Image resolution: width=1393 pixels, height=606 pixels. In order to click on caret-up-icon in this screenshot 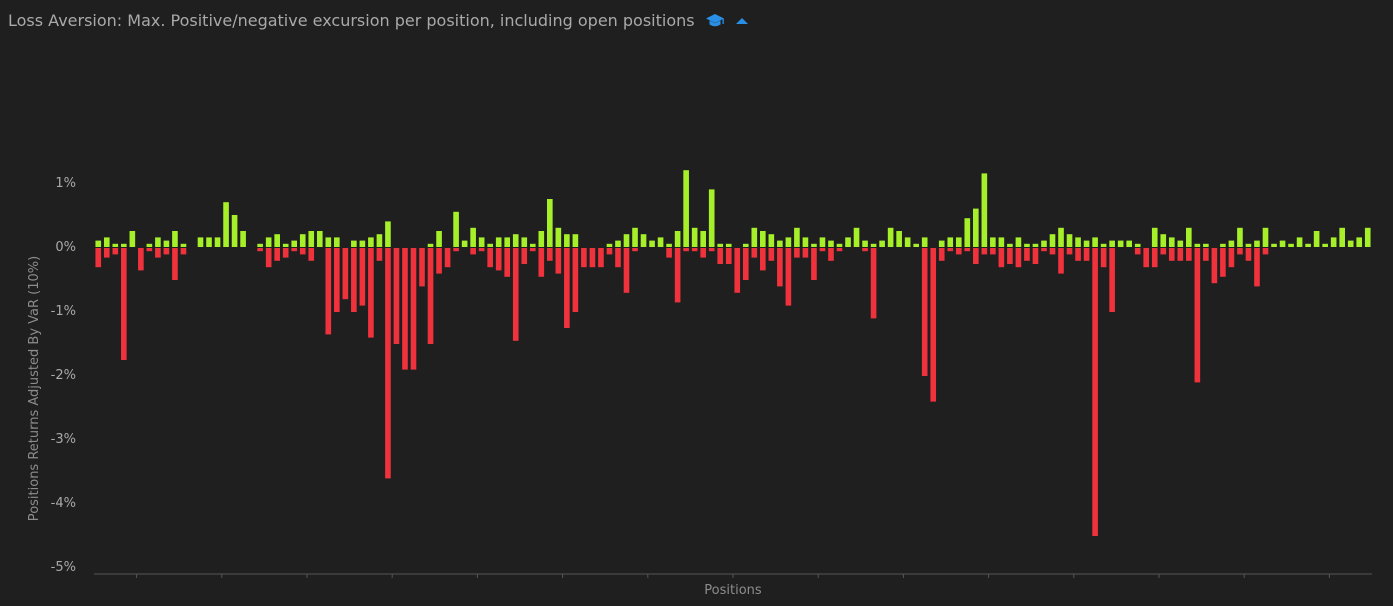, I will do `click(742, 21)`.